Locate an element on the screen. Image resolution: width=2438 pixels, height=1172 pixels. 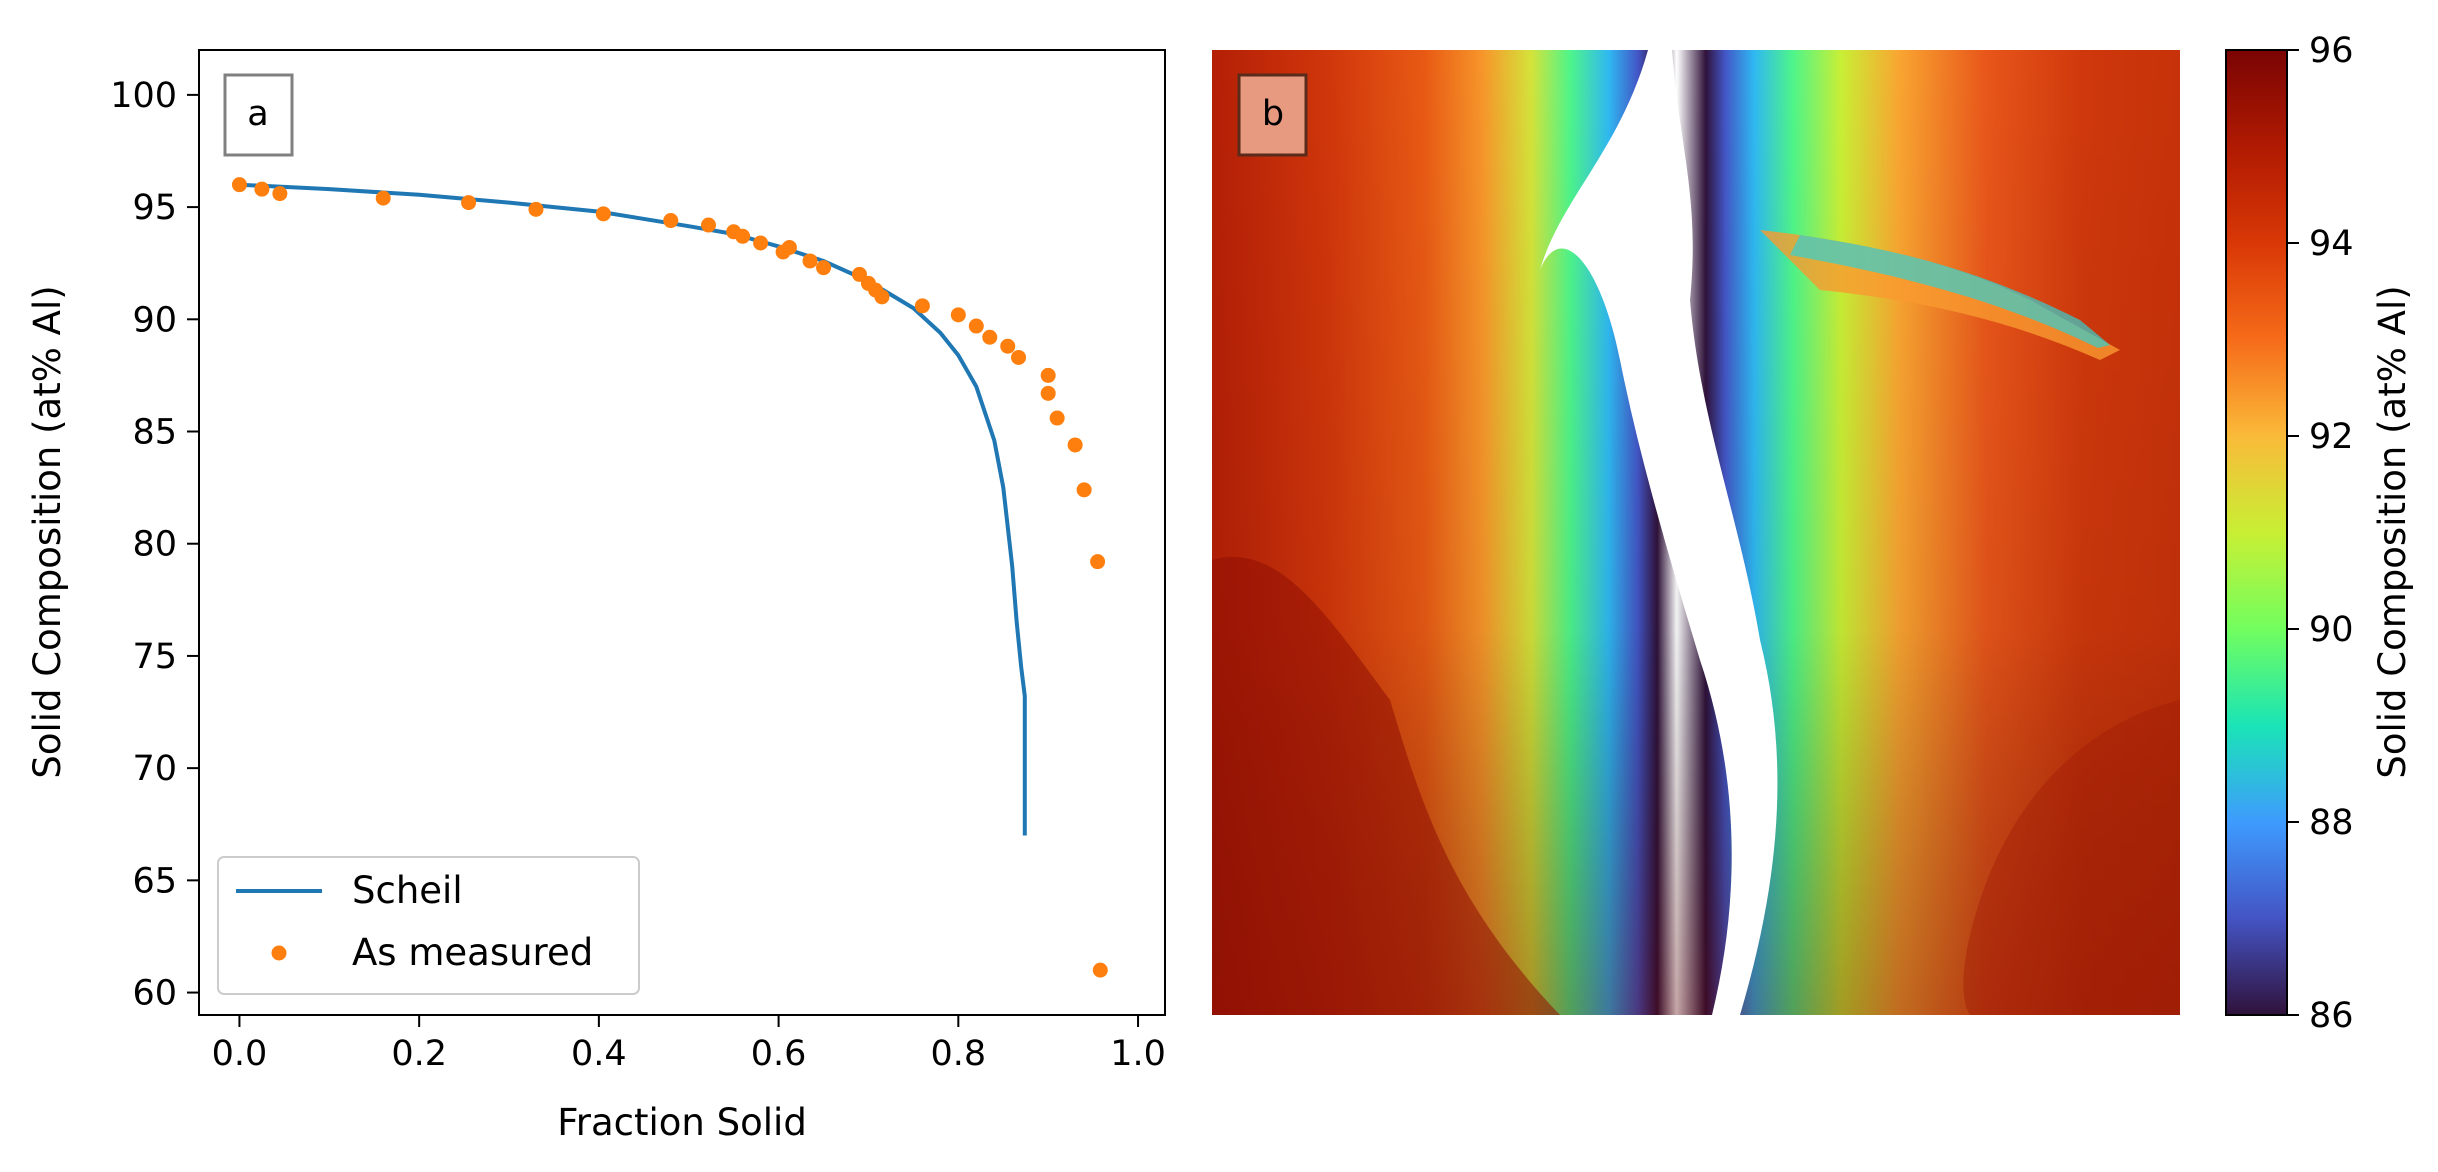
colorbar-label: Solid Composition (at% Al) is located at coordinates (2392, 531).